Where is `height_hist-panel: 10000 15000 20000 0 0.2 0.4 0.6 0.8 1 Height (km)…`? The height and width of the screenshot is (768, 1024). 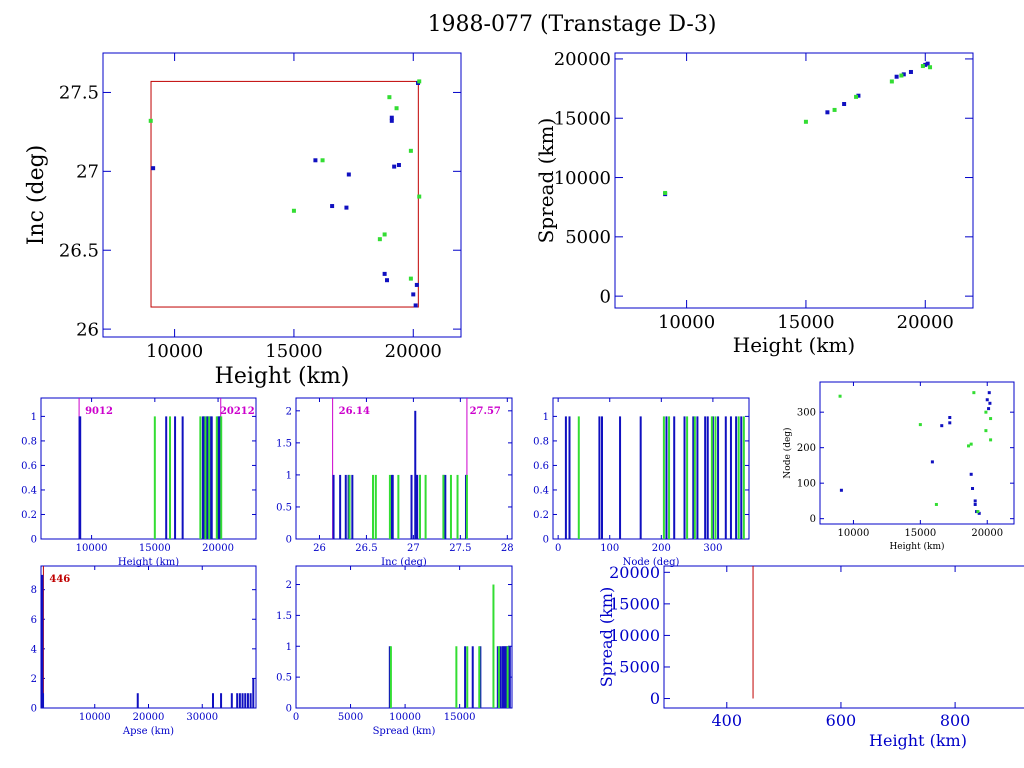
height_hist-panel: 10000 15000 20000 0 0.2 0.4 0.6 0.8 1 Height (km)… is located at coordinates (139, 482).